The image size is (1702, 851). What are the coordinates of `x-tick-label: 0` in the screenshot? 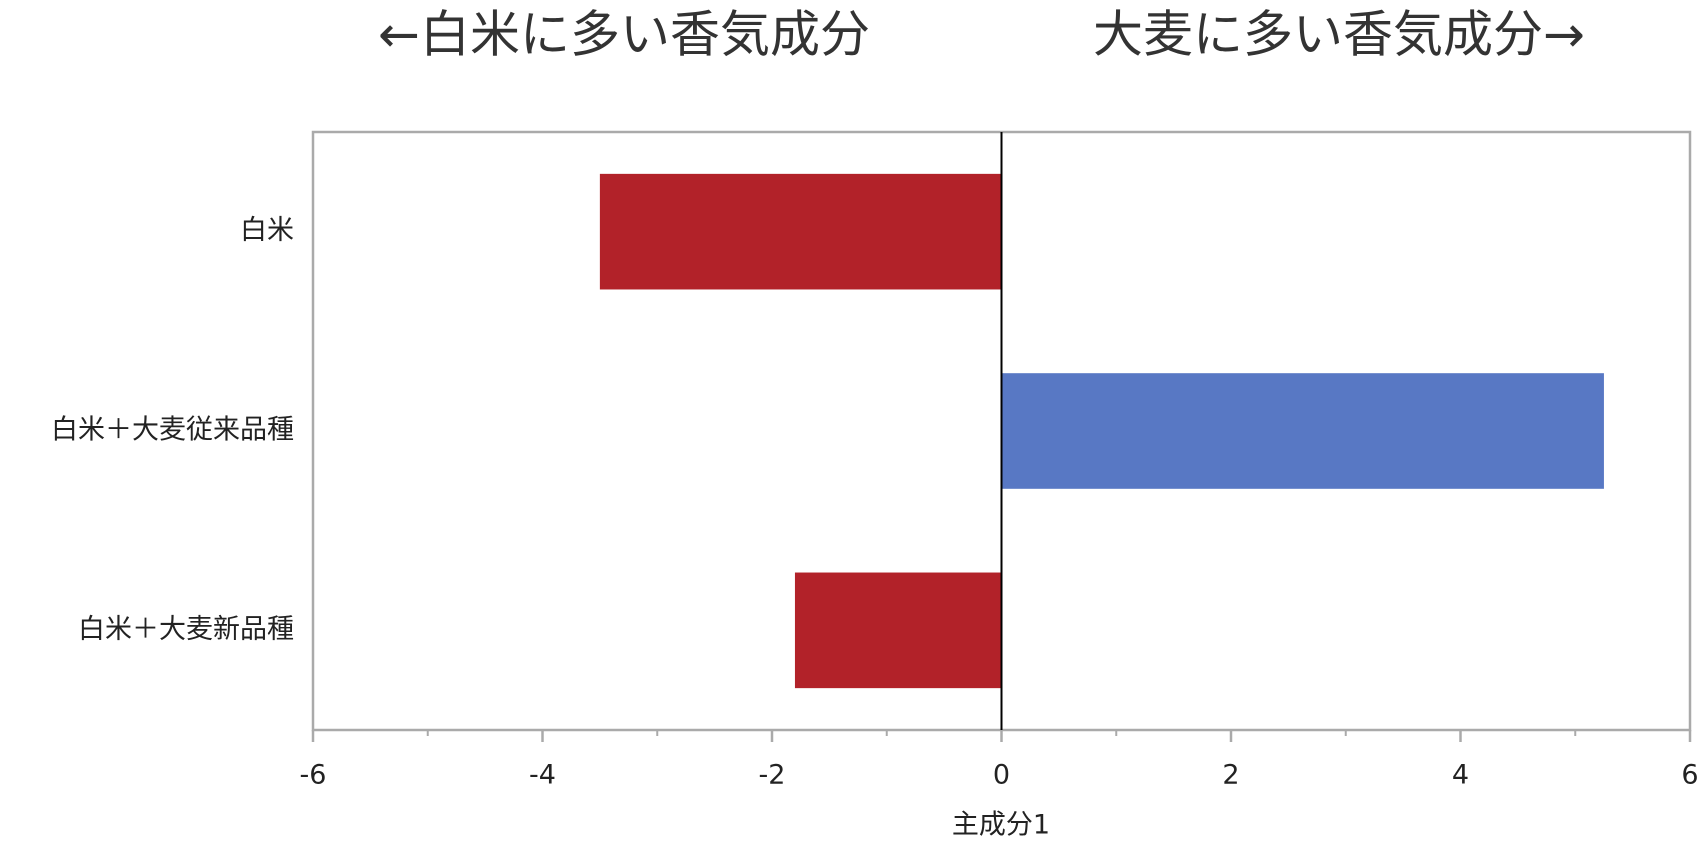 It's located at (1001, 775).